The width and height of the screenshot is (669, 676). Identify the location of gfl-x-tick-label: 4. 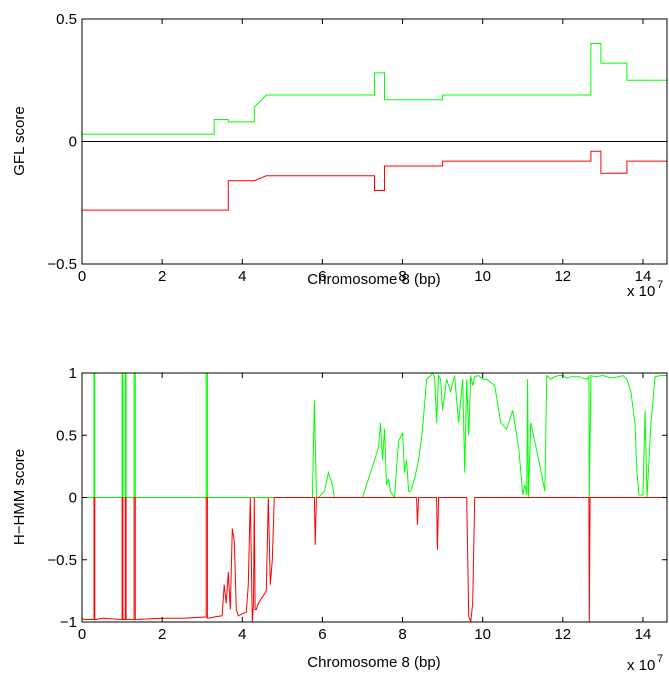
(242, 276).